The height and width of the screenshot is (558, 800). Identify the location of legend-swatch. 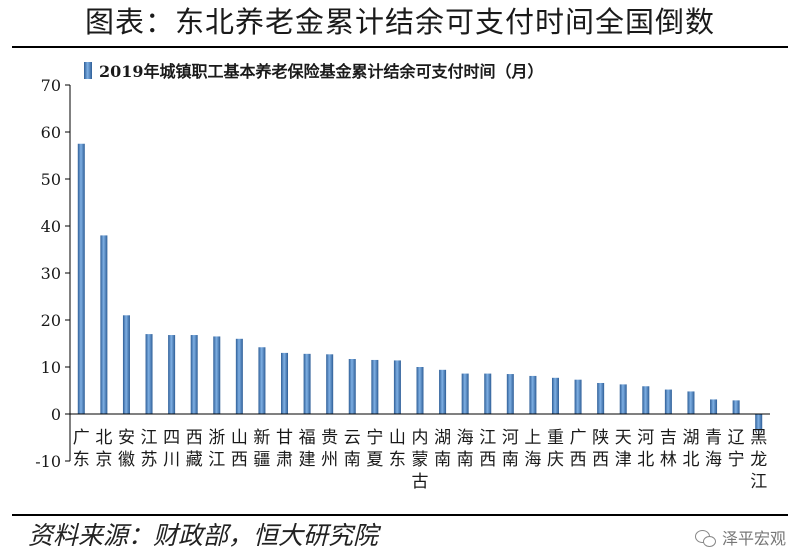
(88, 70).